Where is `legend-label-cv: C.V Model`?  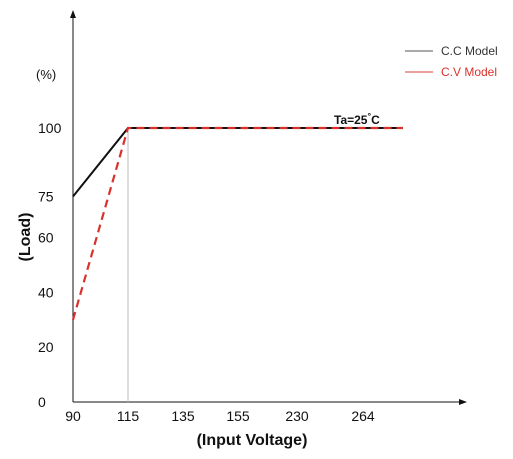
legend-label-cv: C.V Model is located at coordinates (469, 72).